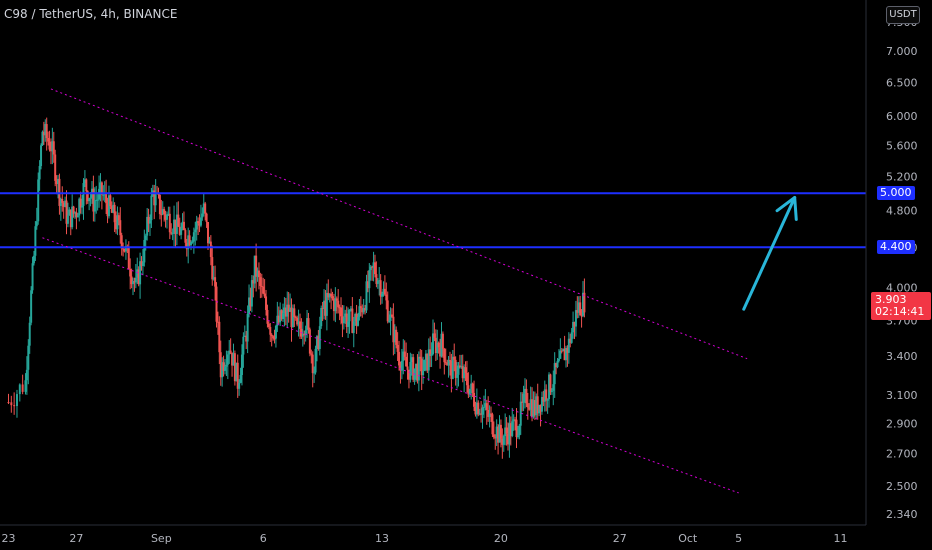 The width and height of the screenshot is (932, 550). Describe the element at coordinates (620, 538) in the screenshot. I see `time-tick-label: 27` at that location.